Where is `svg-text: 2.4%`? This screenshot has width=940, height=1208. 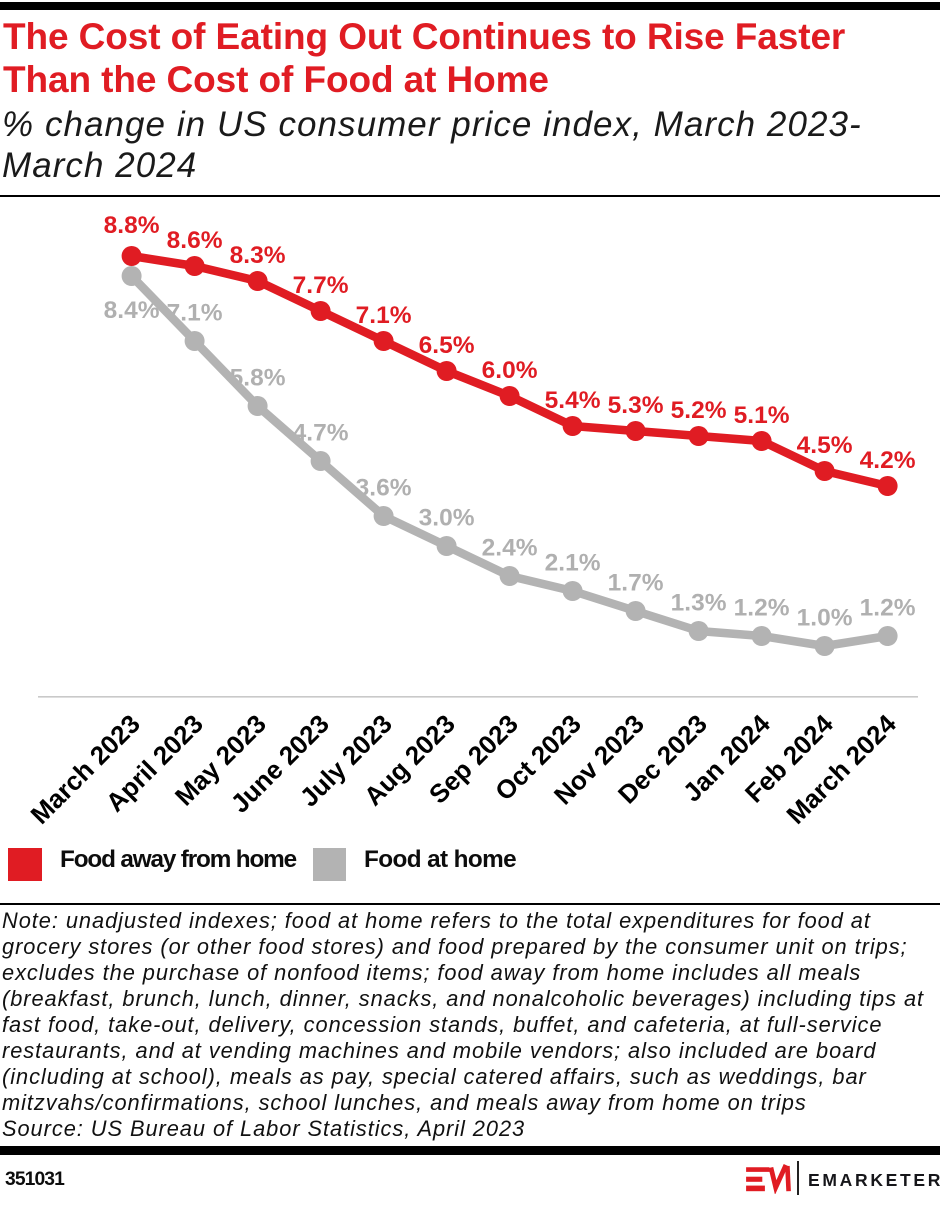
svg-text: 2.4% is located at coordinates (510, 548).